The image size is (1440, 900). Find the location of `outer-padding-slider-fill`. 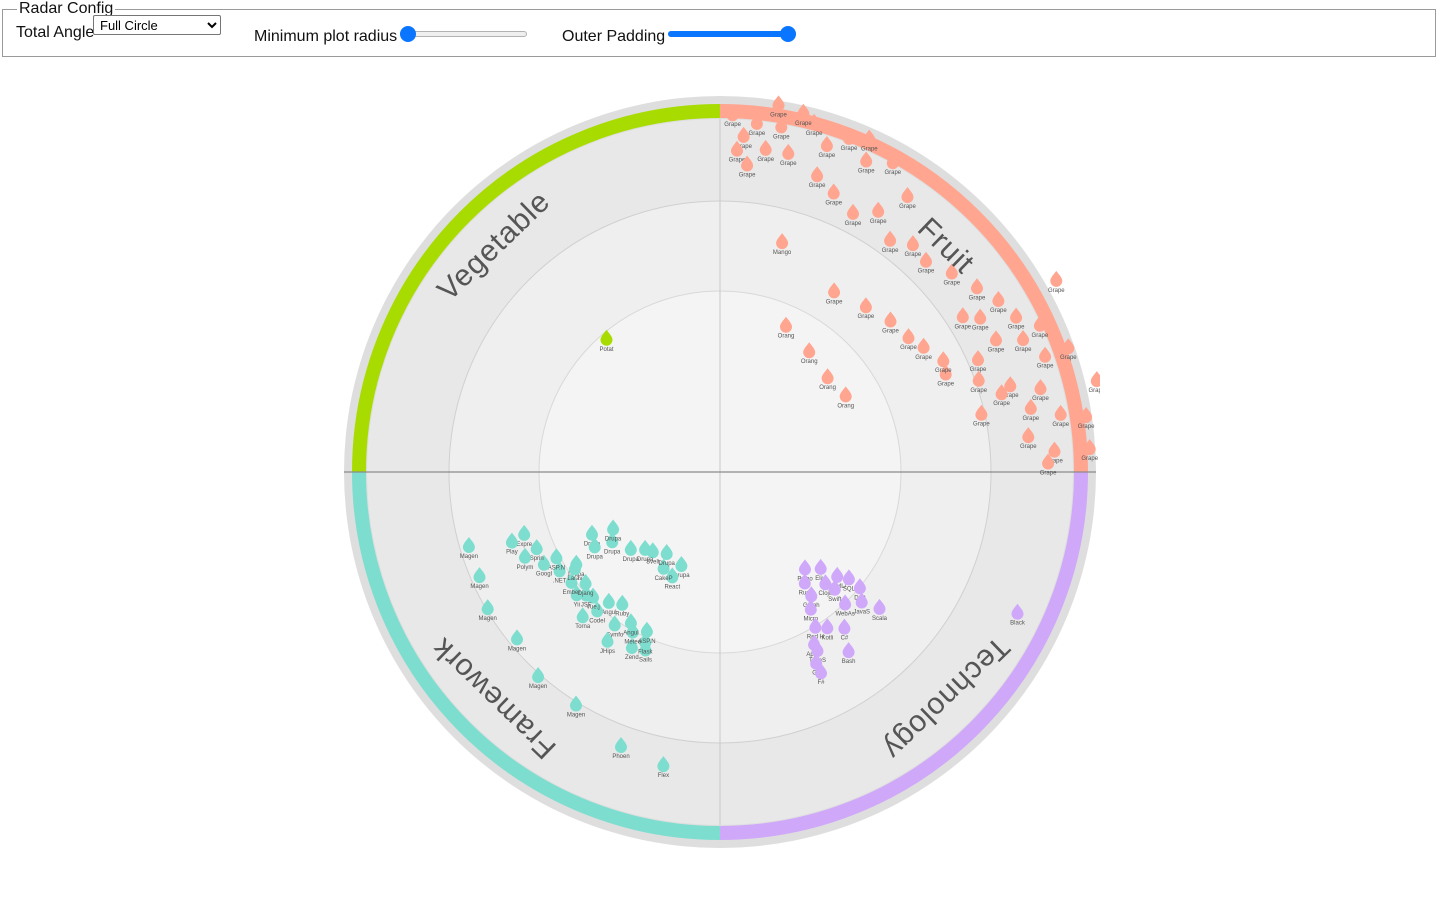

outer-padding-slider-fill is located at coordinates (728, 34).